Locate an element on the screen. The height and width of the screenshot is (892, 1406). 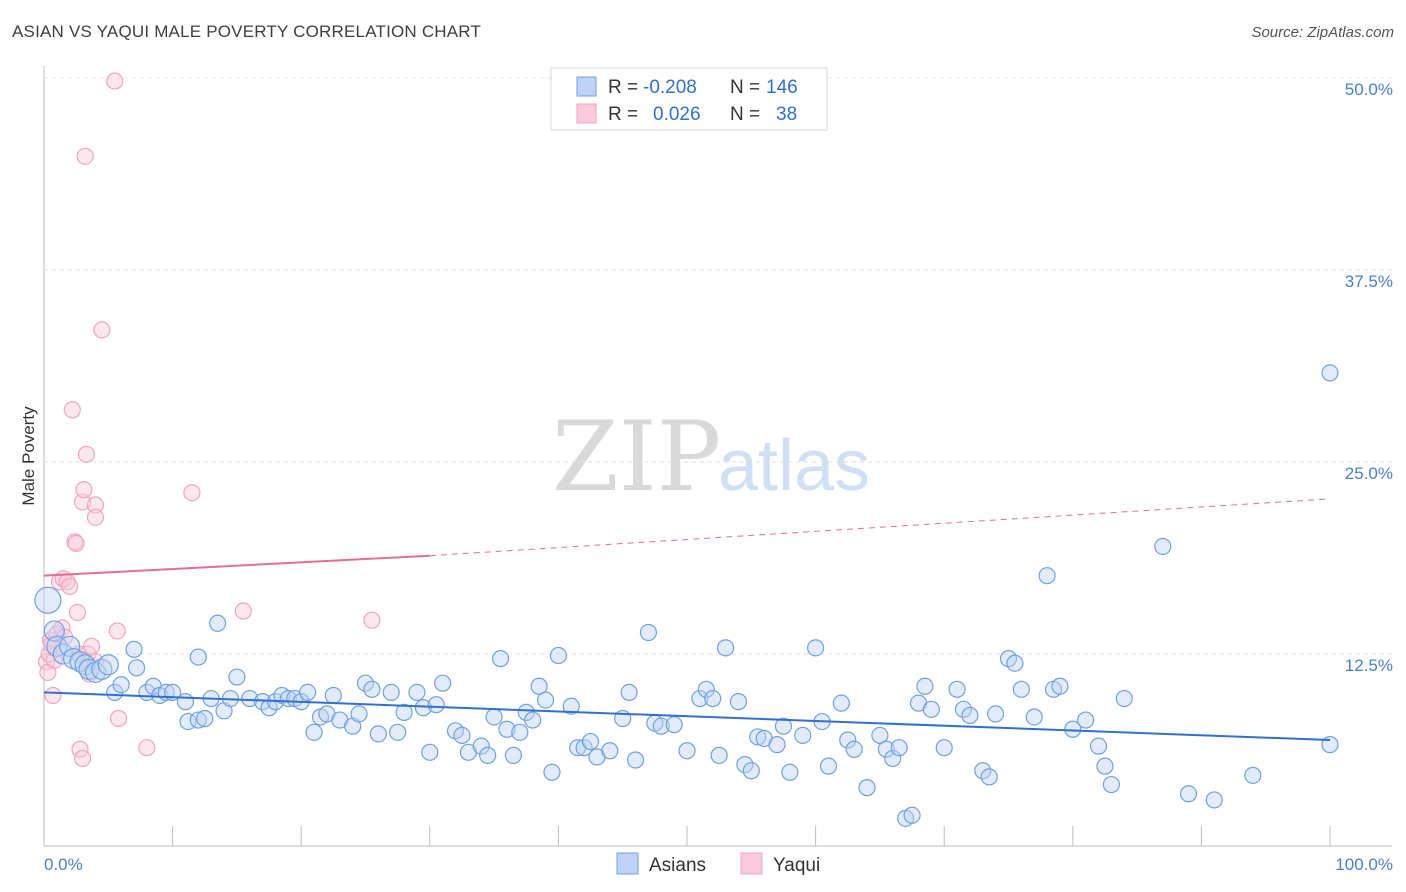
legend-box is located at coordinates (689, 99).